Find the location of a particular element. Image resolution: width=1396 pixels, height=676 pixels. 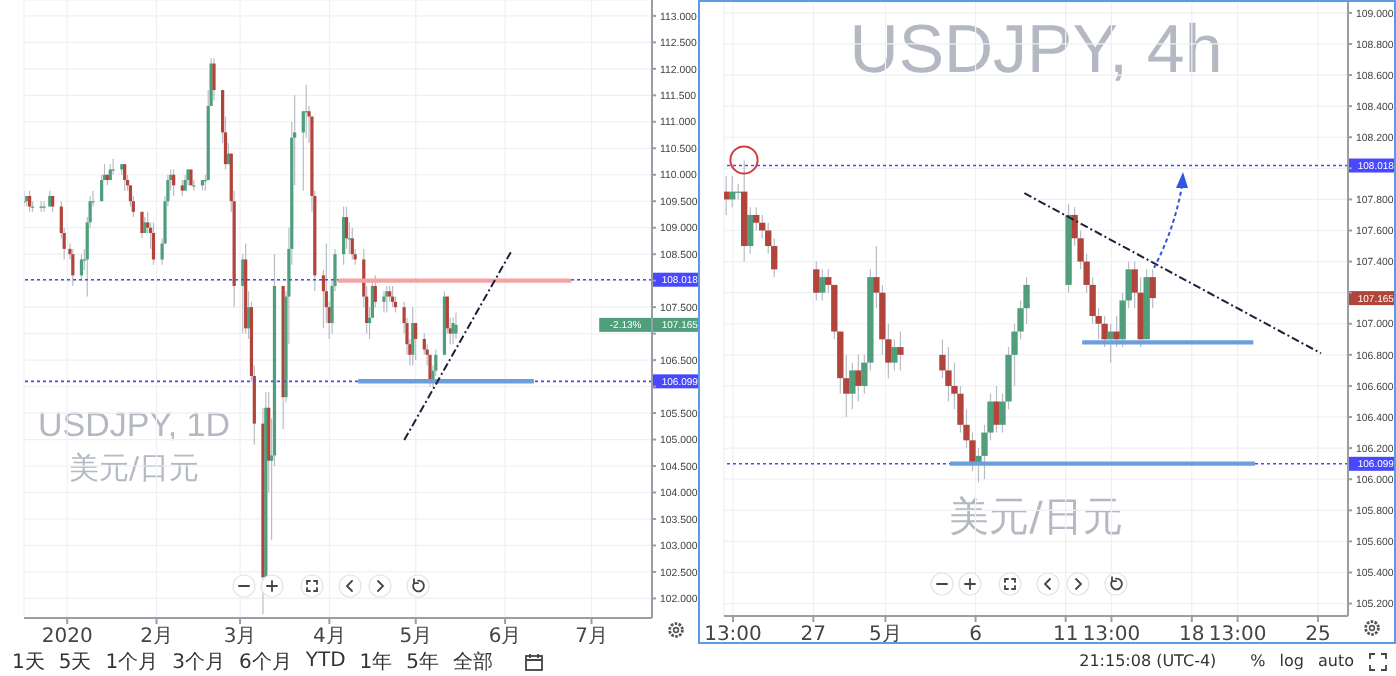

x-tick-label: 11 is located at coordinates (1065, 635).